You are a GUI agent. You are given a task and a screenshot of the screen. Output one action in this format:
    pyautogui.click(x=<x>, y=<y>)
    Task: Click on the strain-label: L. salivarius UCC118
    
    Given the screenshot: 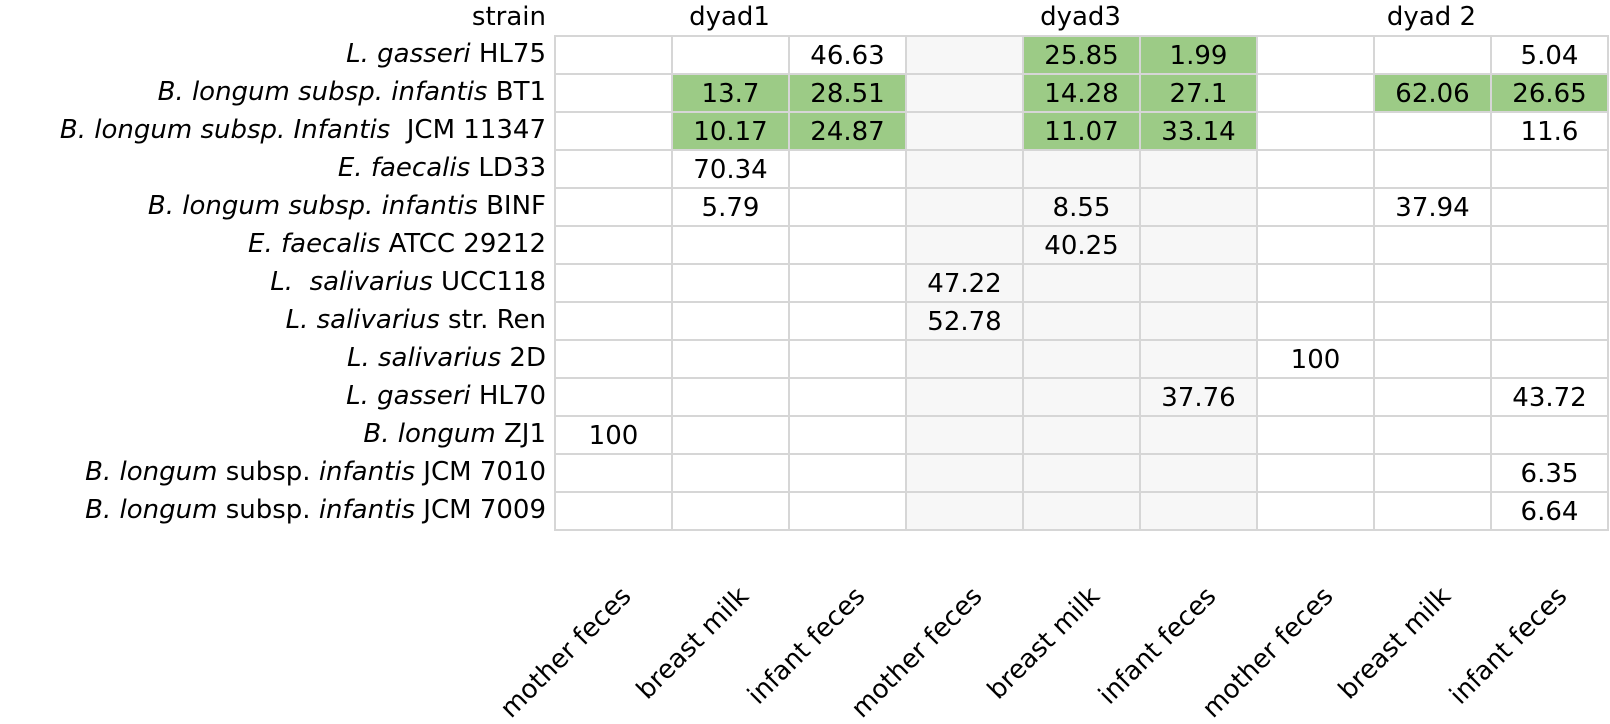 What is the action you would take?
    pyautogui.click(x=273, y=282)
    